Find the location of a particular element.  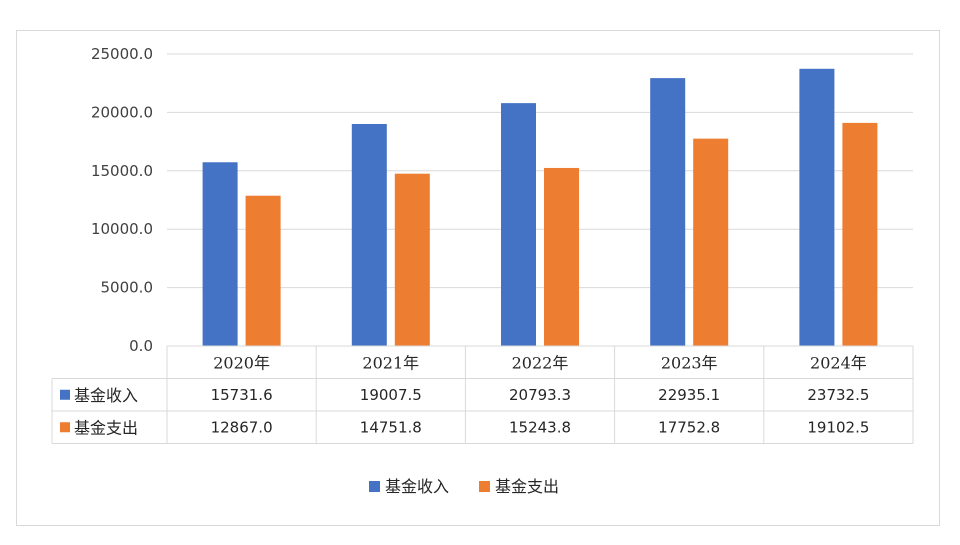

table-cell: 20793.3 is located at coordinates (540, 395).